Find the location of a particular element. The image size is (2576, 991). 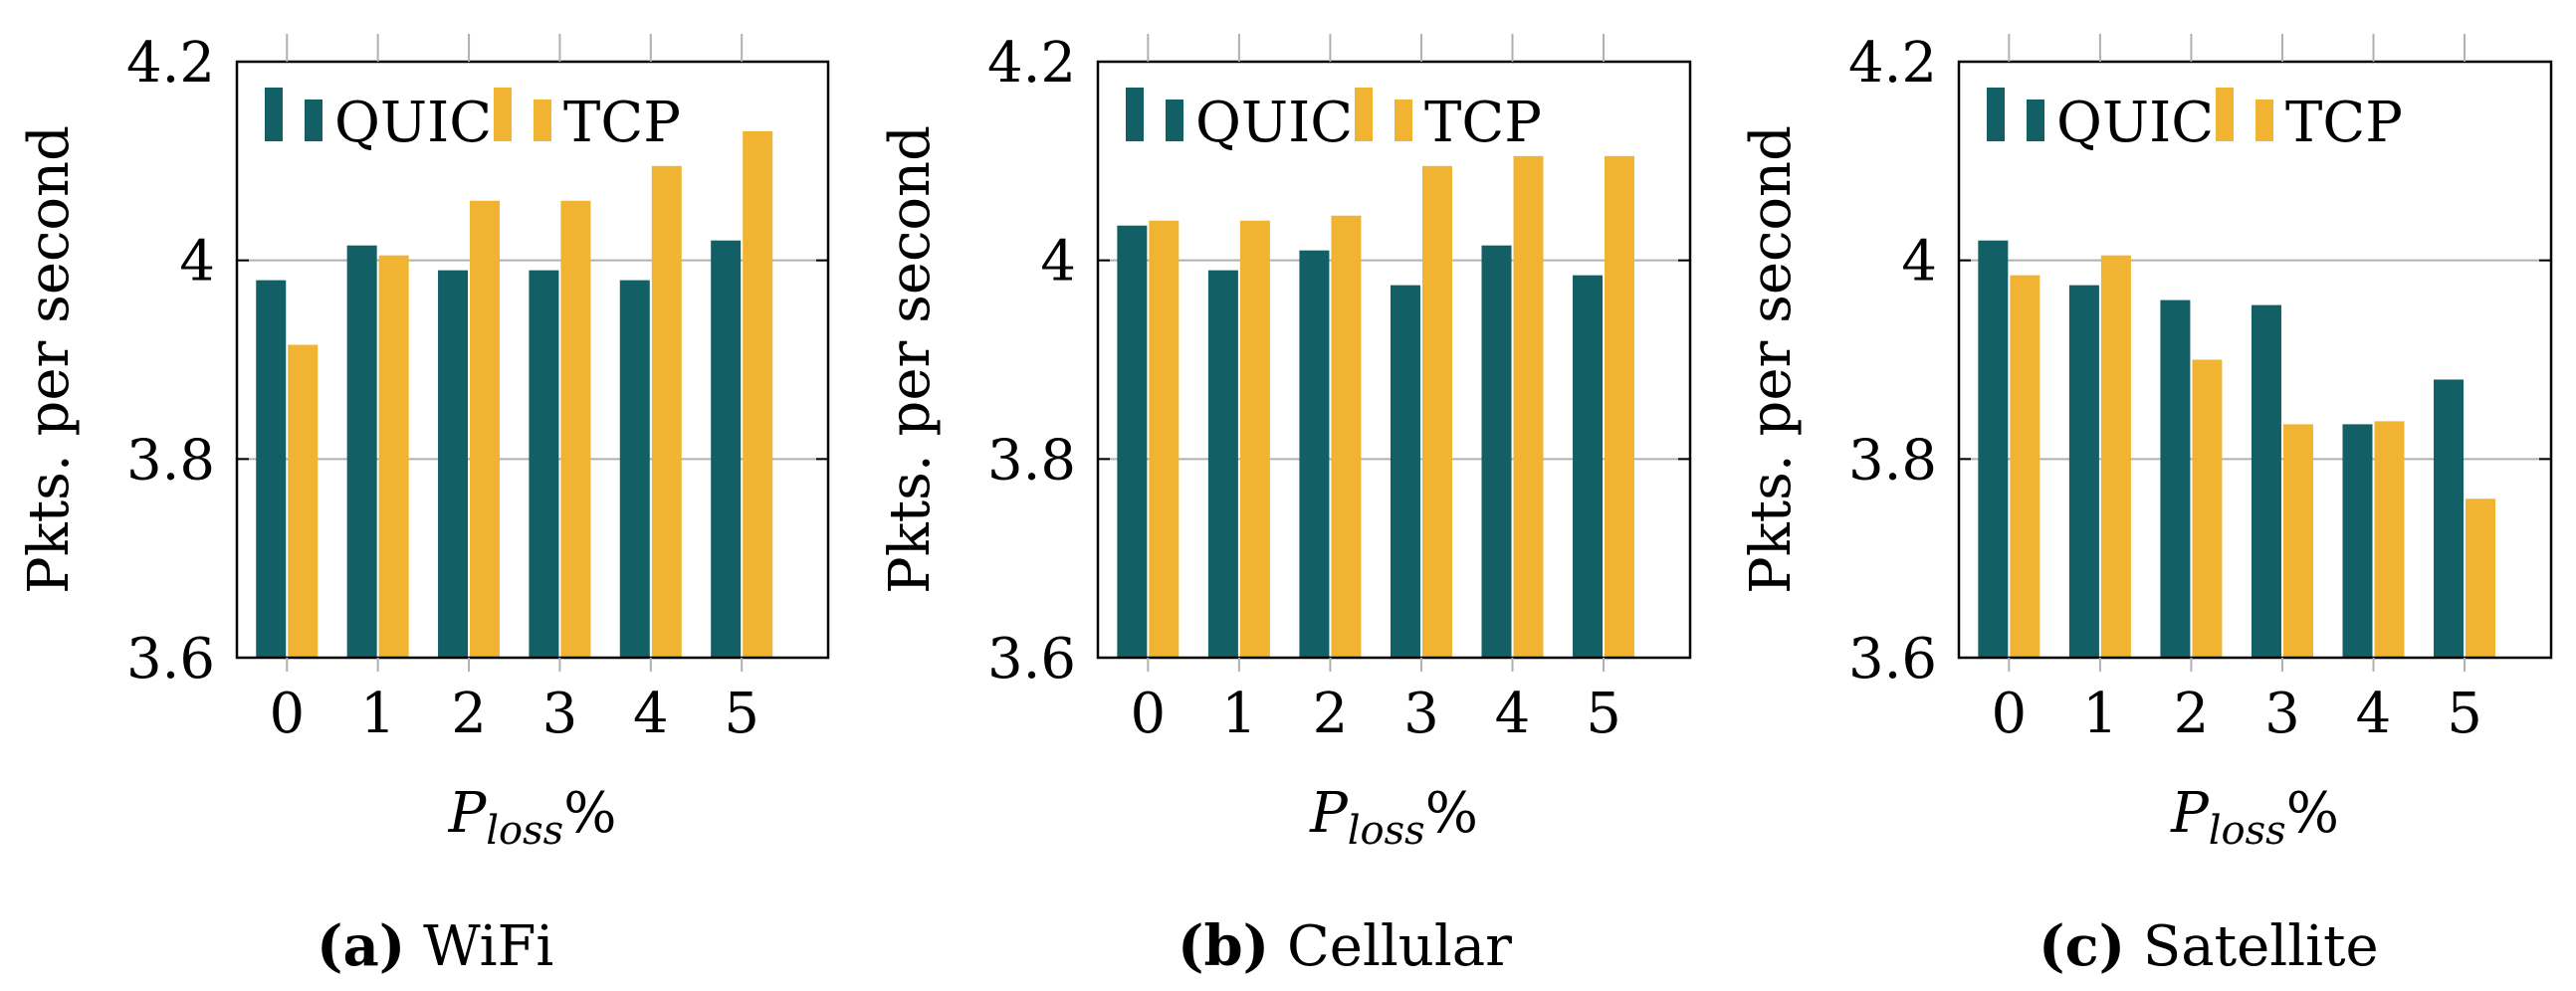

caption: (b) Cellular is located at coordinates (1345, 946).